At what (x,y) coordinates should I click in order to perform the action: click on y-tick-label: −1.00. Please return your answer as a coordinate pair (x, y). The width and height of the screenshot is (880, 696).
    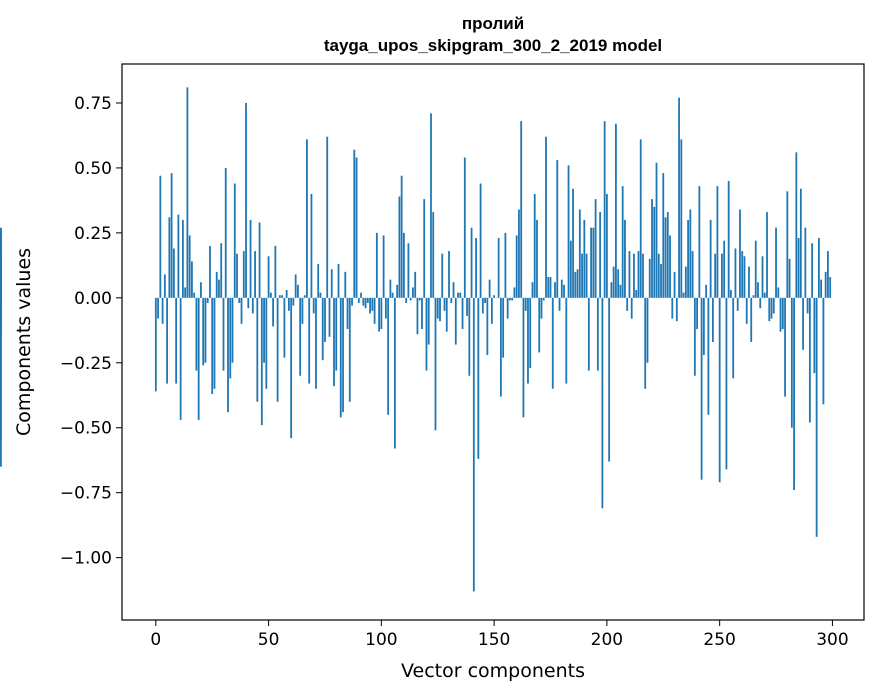
    Looking at the image, I should click on (86, 559).